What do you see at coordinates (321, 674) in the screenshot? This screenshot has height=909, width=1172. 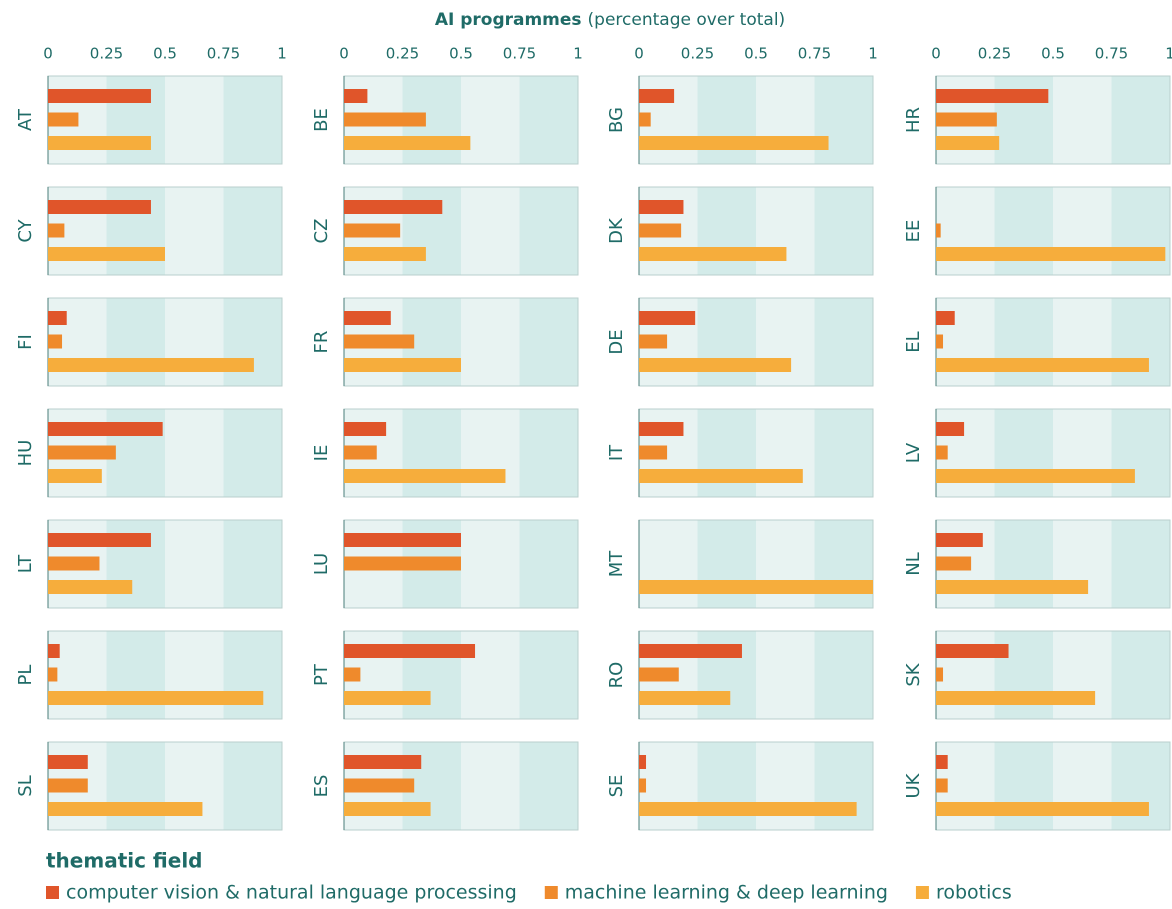 I see `category-label: PT` at bounding box center [321, 674].